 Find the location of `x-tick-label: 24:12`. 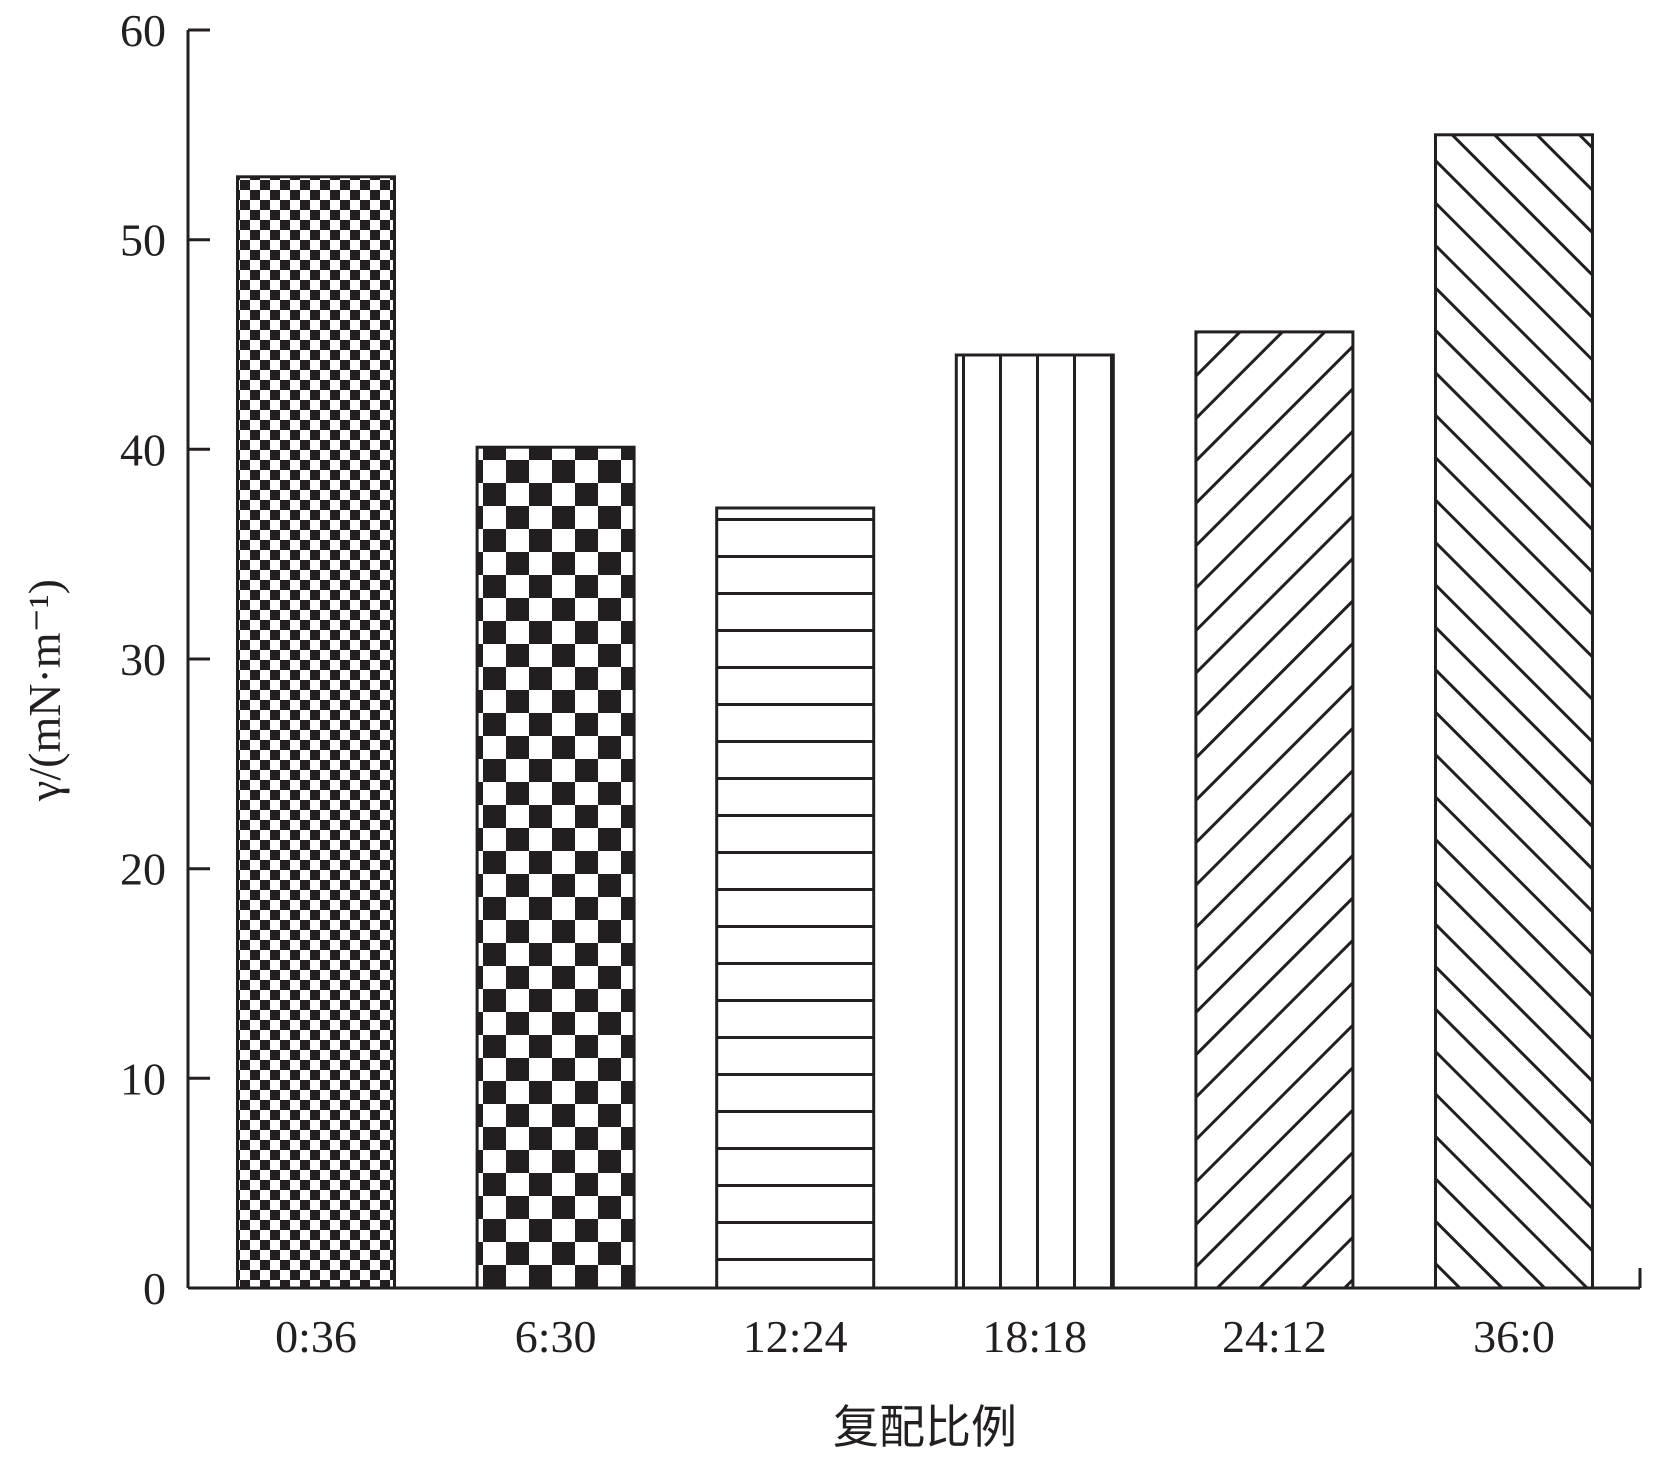

x-tick-label: 24:12 is located at coordinates (1274, 1336).